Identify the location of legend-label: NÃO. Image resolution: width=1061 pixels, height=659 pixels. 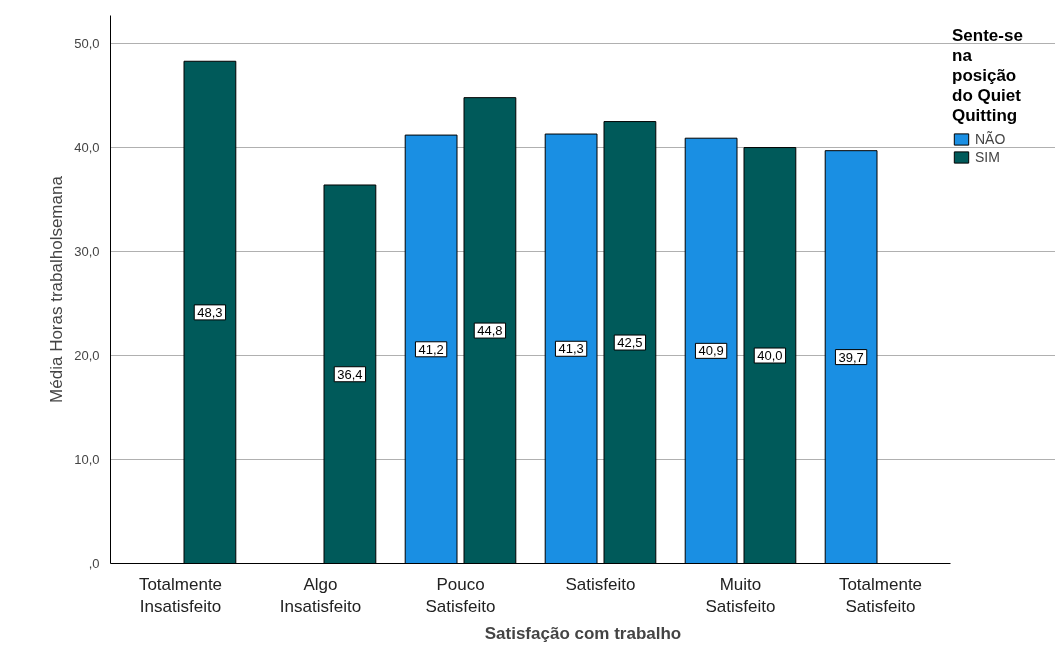
(990, 139).